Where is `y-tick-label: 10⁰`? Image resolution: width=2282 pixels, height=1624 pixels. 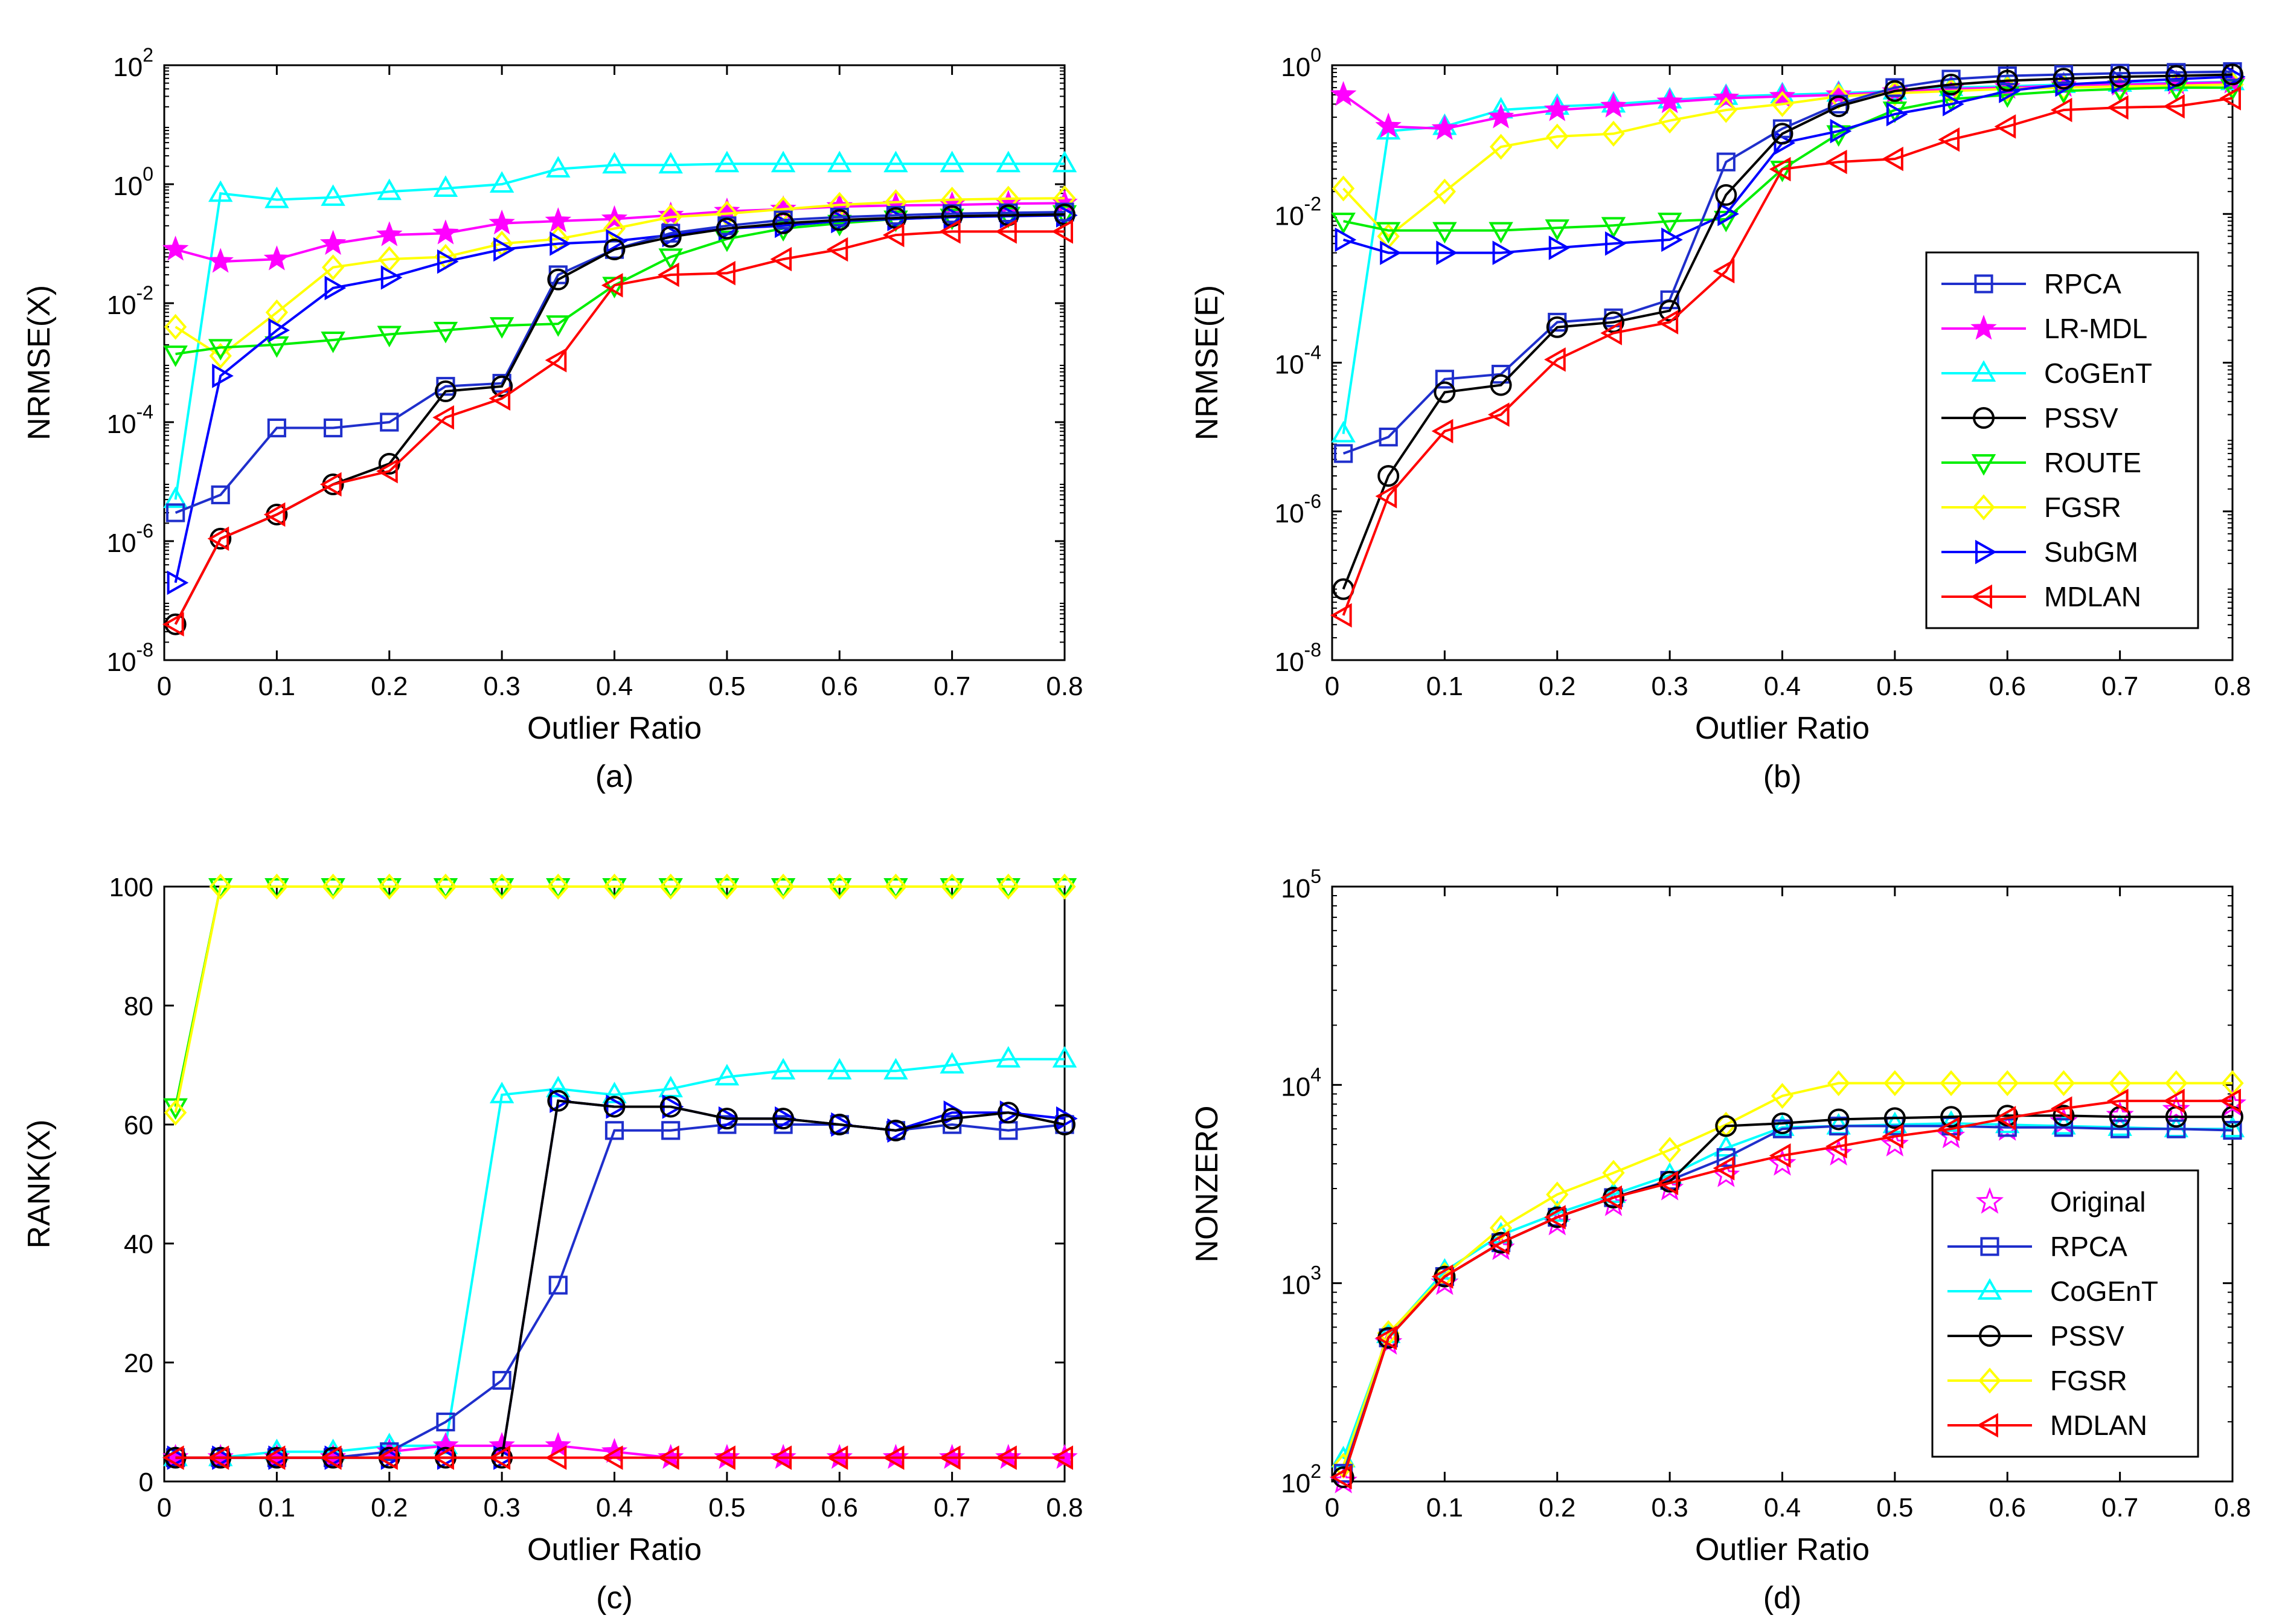 y-tick-label: 10⁰ is located at coordinates (133, 182).